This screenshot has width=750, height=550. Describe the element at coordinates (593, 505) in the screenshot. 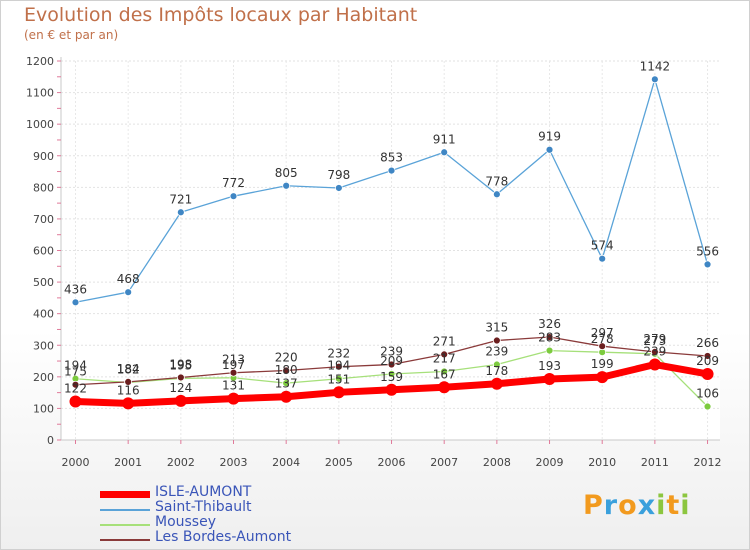

I see `logo-letter: P` at that location.